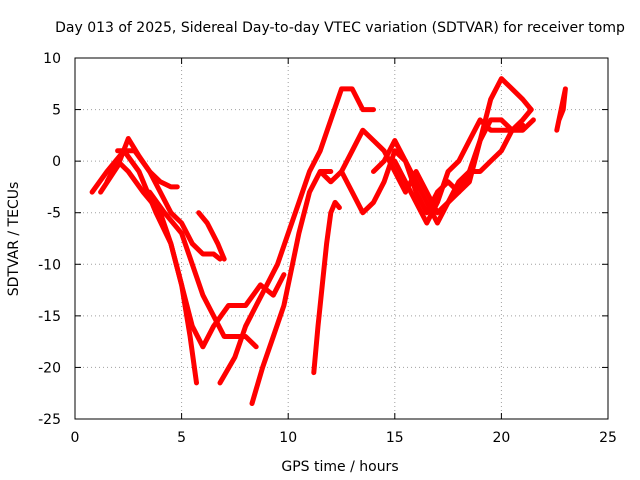  Describe the element at coordinates (75, 438) in the screenshot. I see `x-tick-label: 0` at that location.